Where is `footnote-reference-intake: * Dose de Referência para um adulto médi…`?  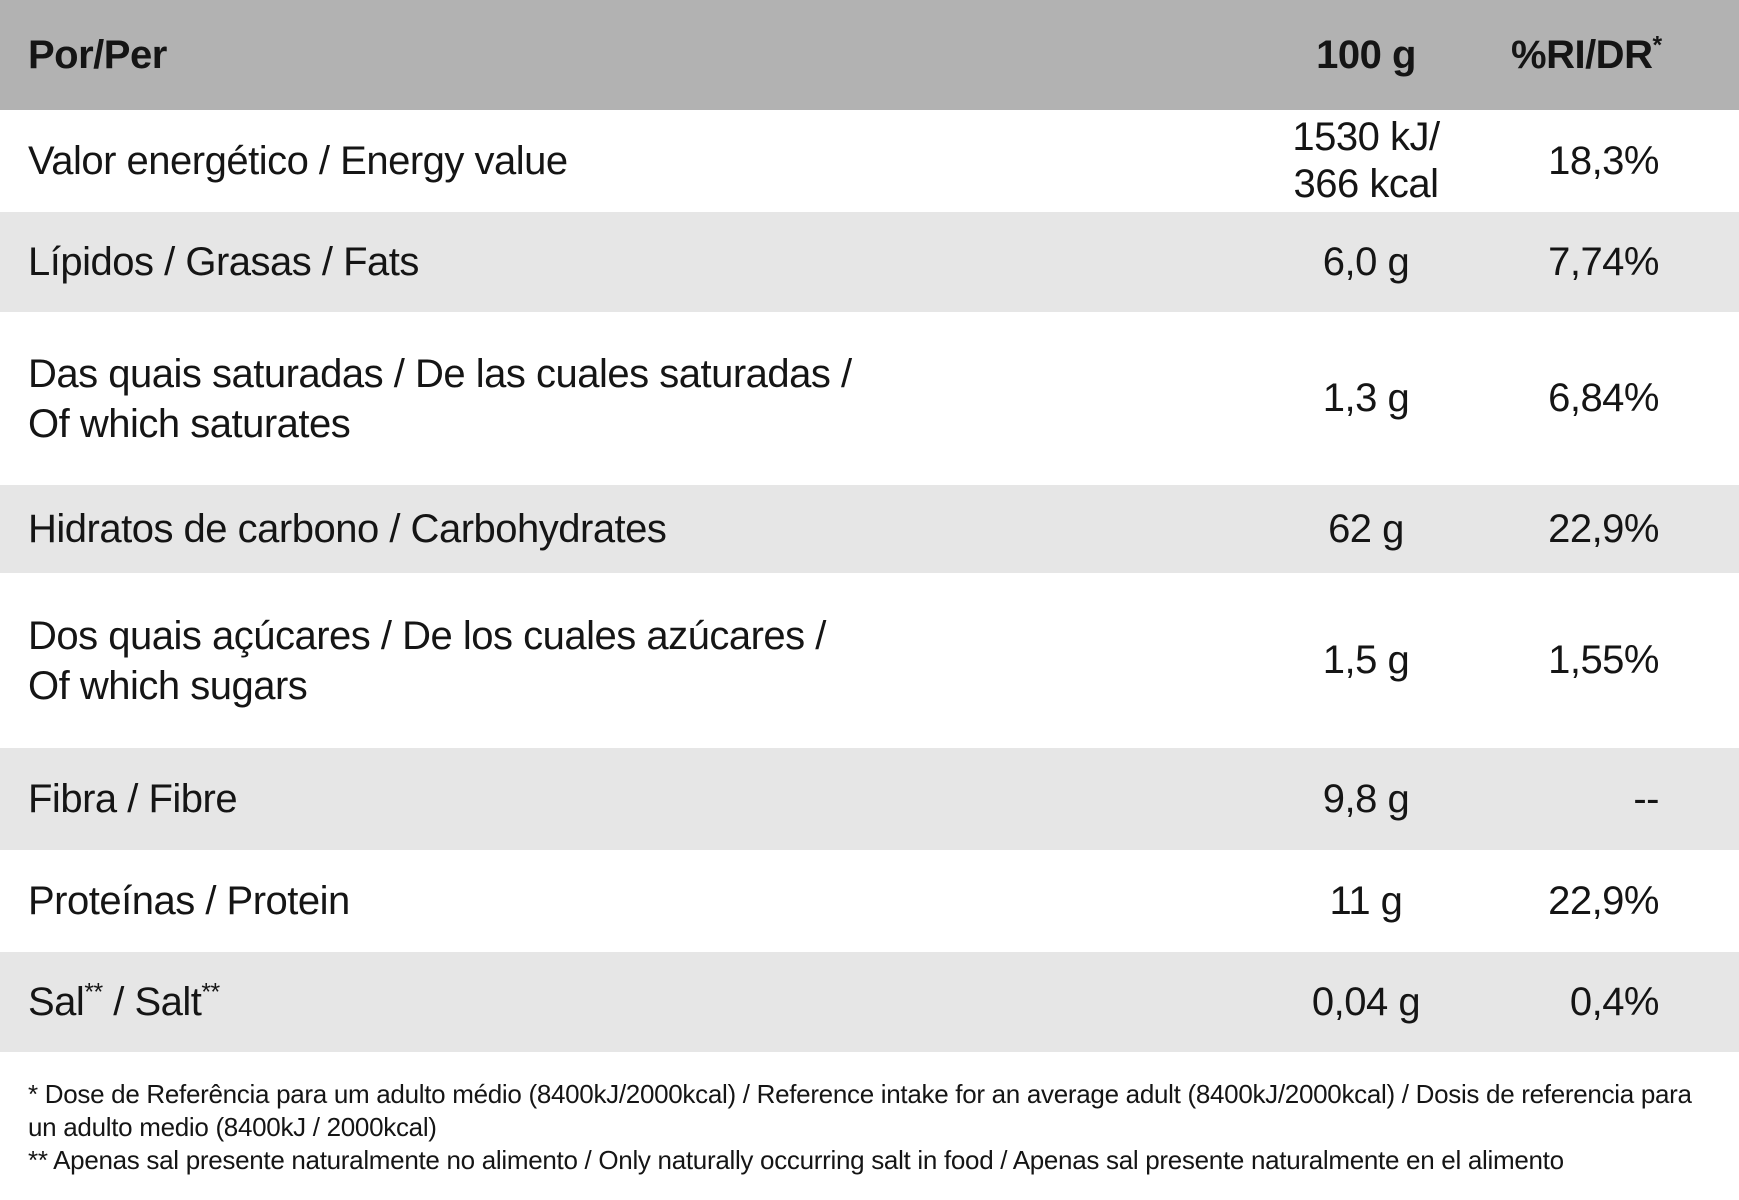
footnote-reference-intake: * Dose de Referência para um adulto médi… is located at coordinates (860, 1110).